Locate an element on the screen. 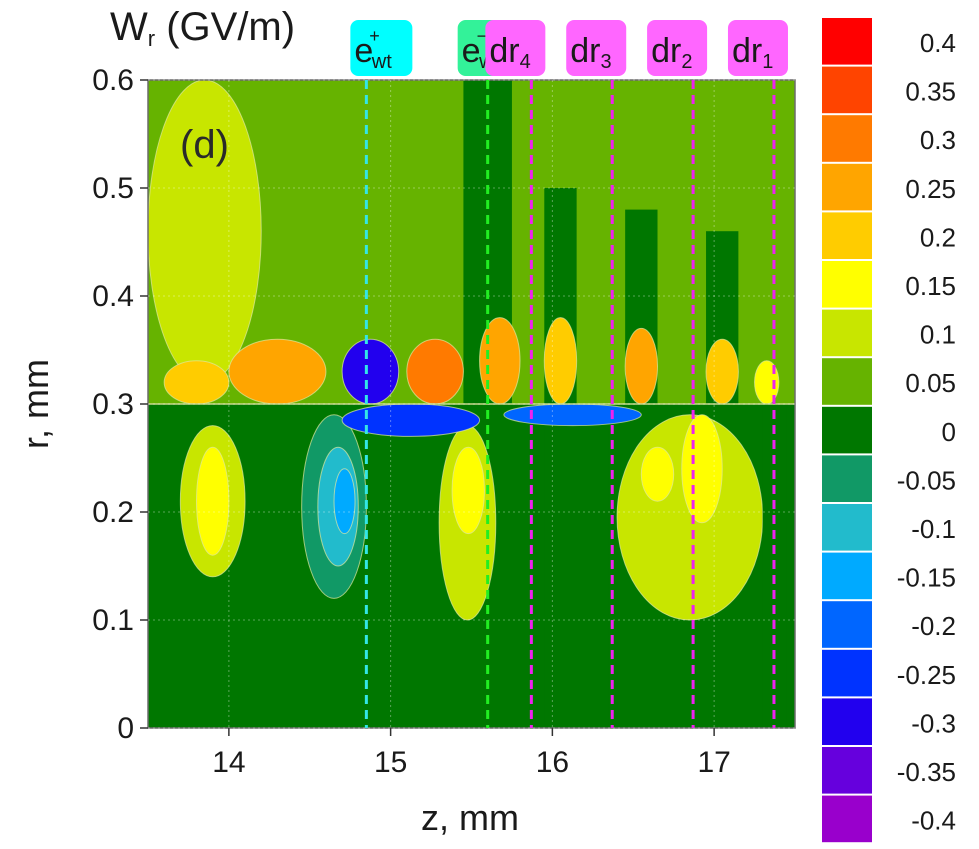 The height and width of the screenshot is (849, 979). field-title-units: (GV/m) is located at coordinates (225, 27).